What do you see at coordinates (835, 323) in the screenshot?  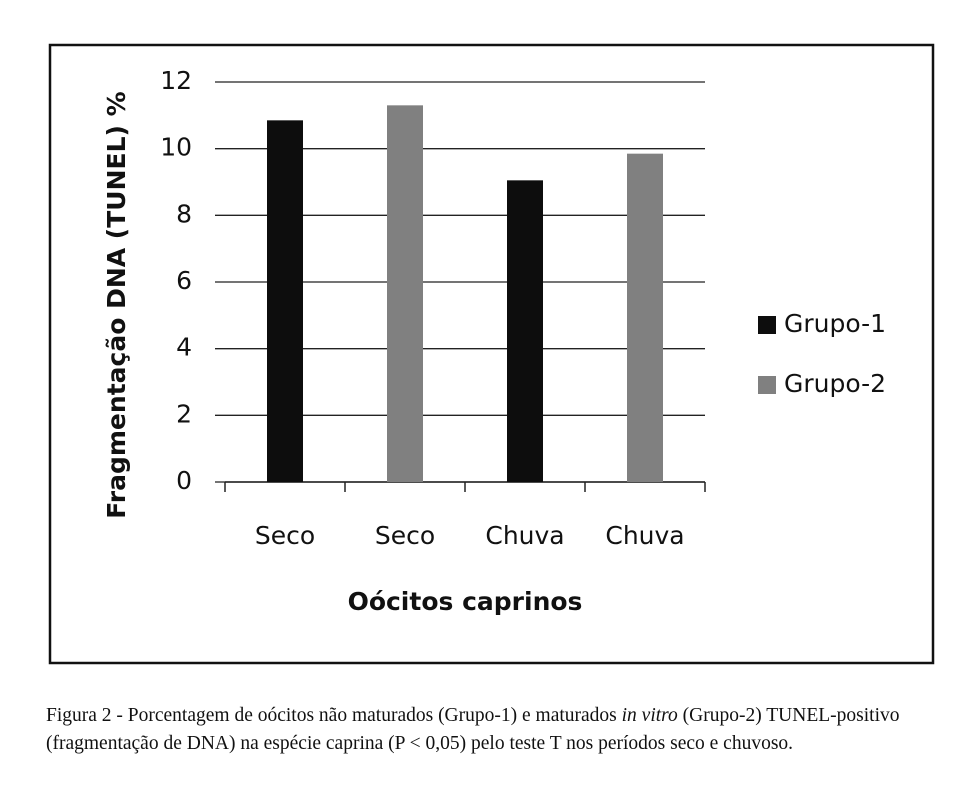 I see `legend-label: Grupo-1` at bounding box center [835, 323].